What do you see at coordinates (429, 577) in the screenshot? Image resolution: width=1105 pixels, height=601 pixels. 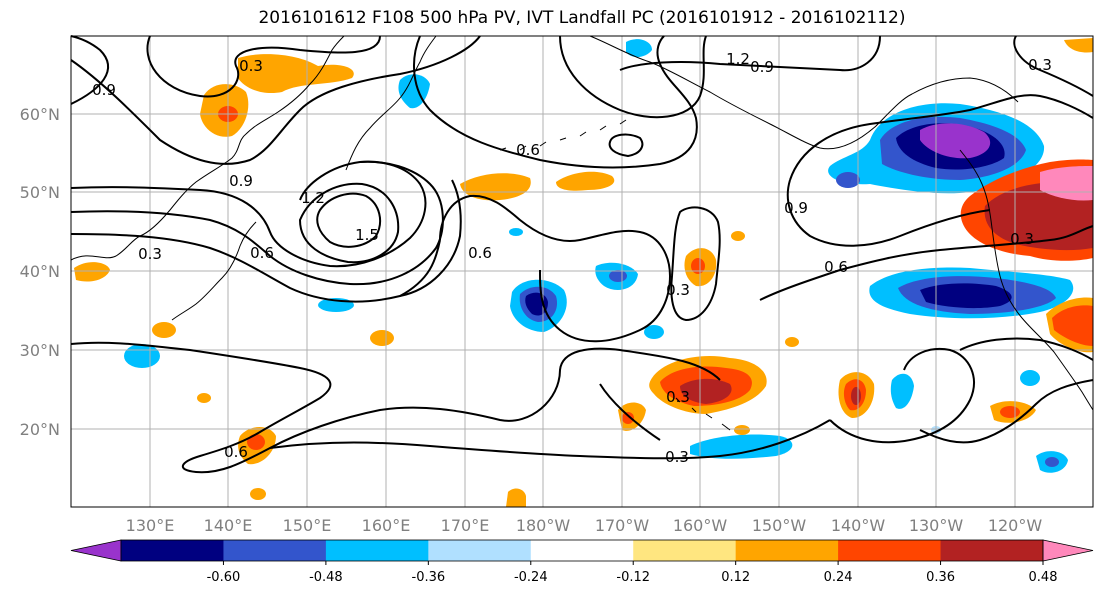 I see `colorbar-tick-label: -0.36` at bounding box center [429, 577].